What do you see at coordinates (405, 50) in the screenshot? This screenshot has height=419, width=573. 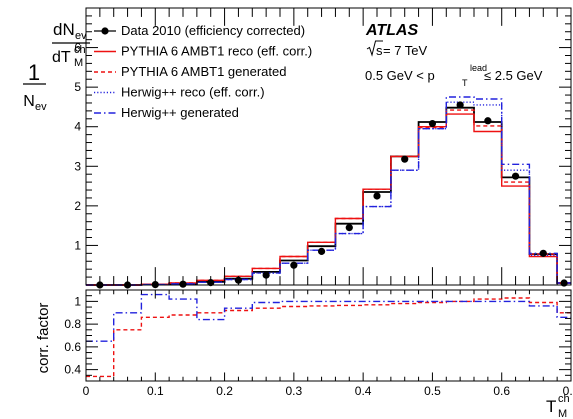 I see `energy-value: = 7 TeV` at bounding box center [405, 50].